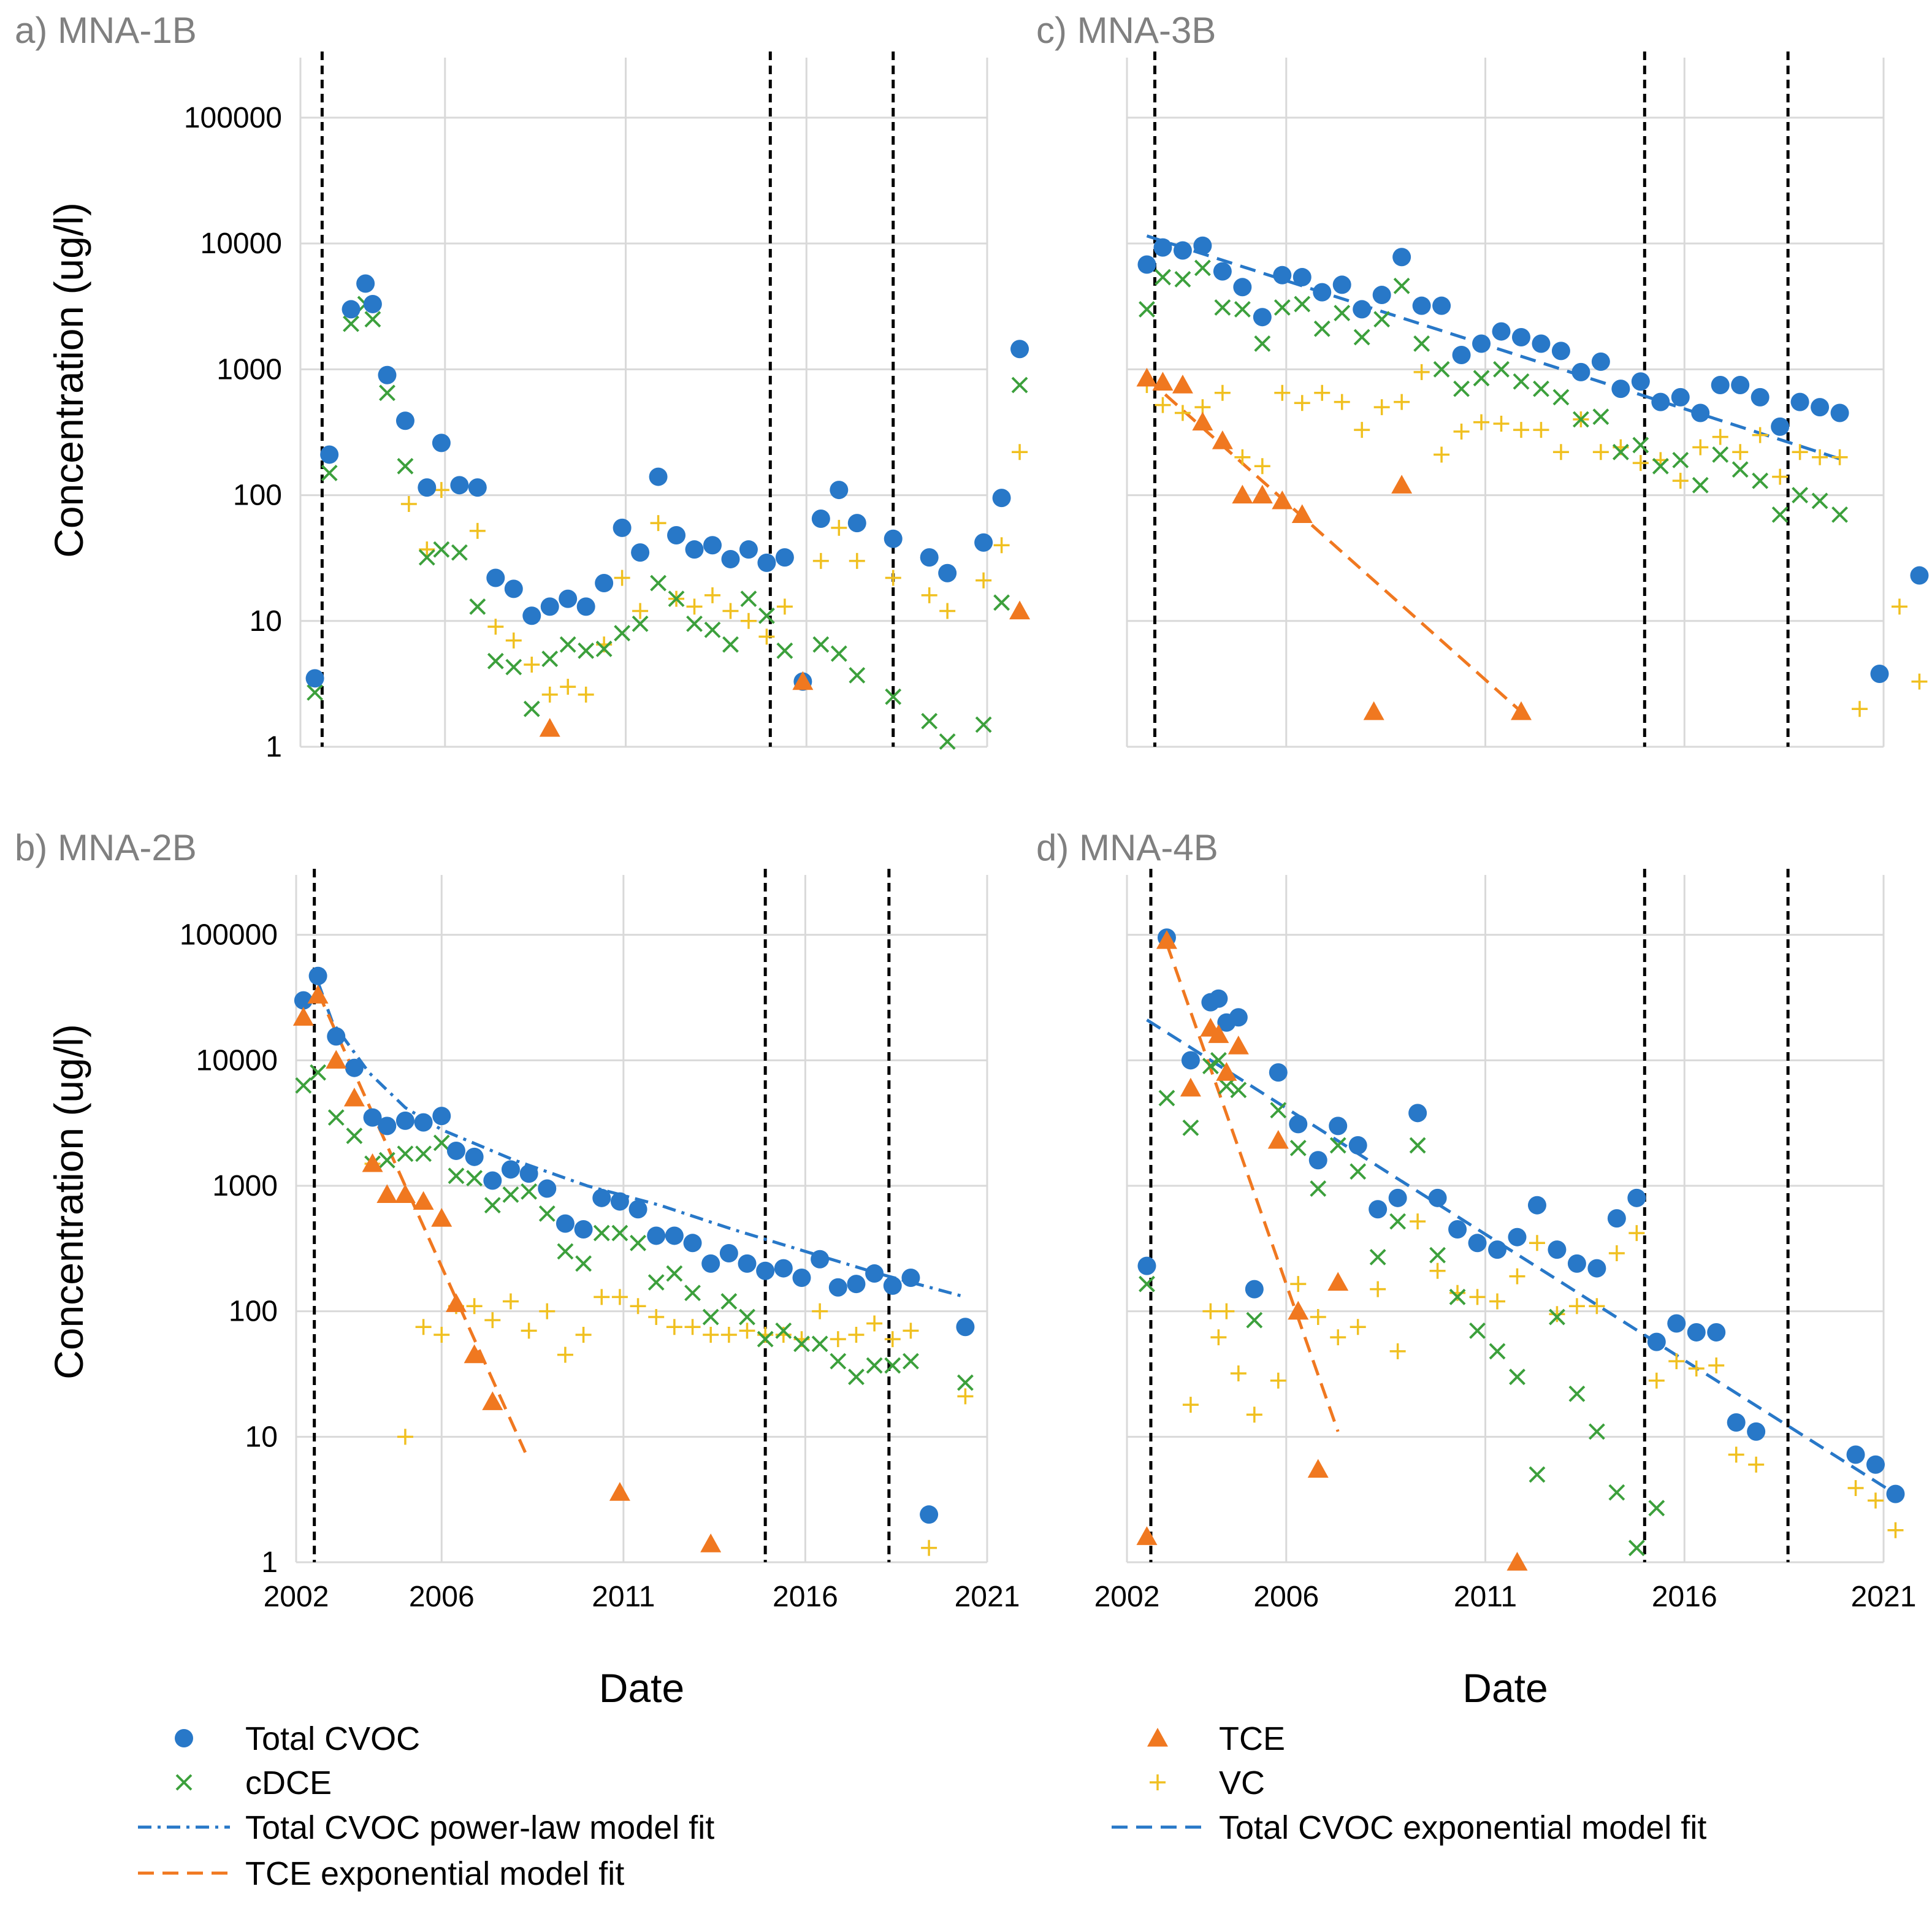  I want to click on panel-title: a) MNA-1B, so click(106, 31).